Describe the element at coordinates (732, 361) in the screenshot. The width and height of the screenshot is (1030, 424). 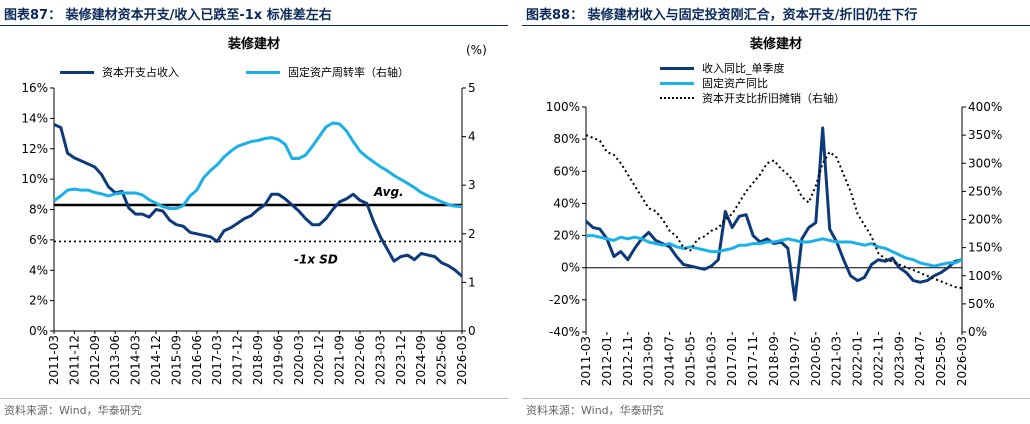
I see `x-tick-label: 2017-01` at that location.